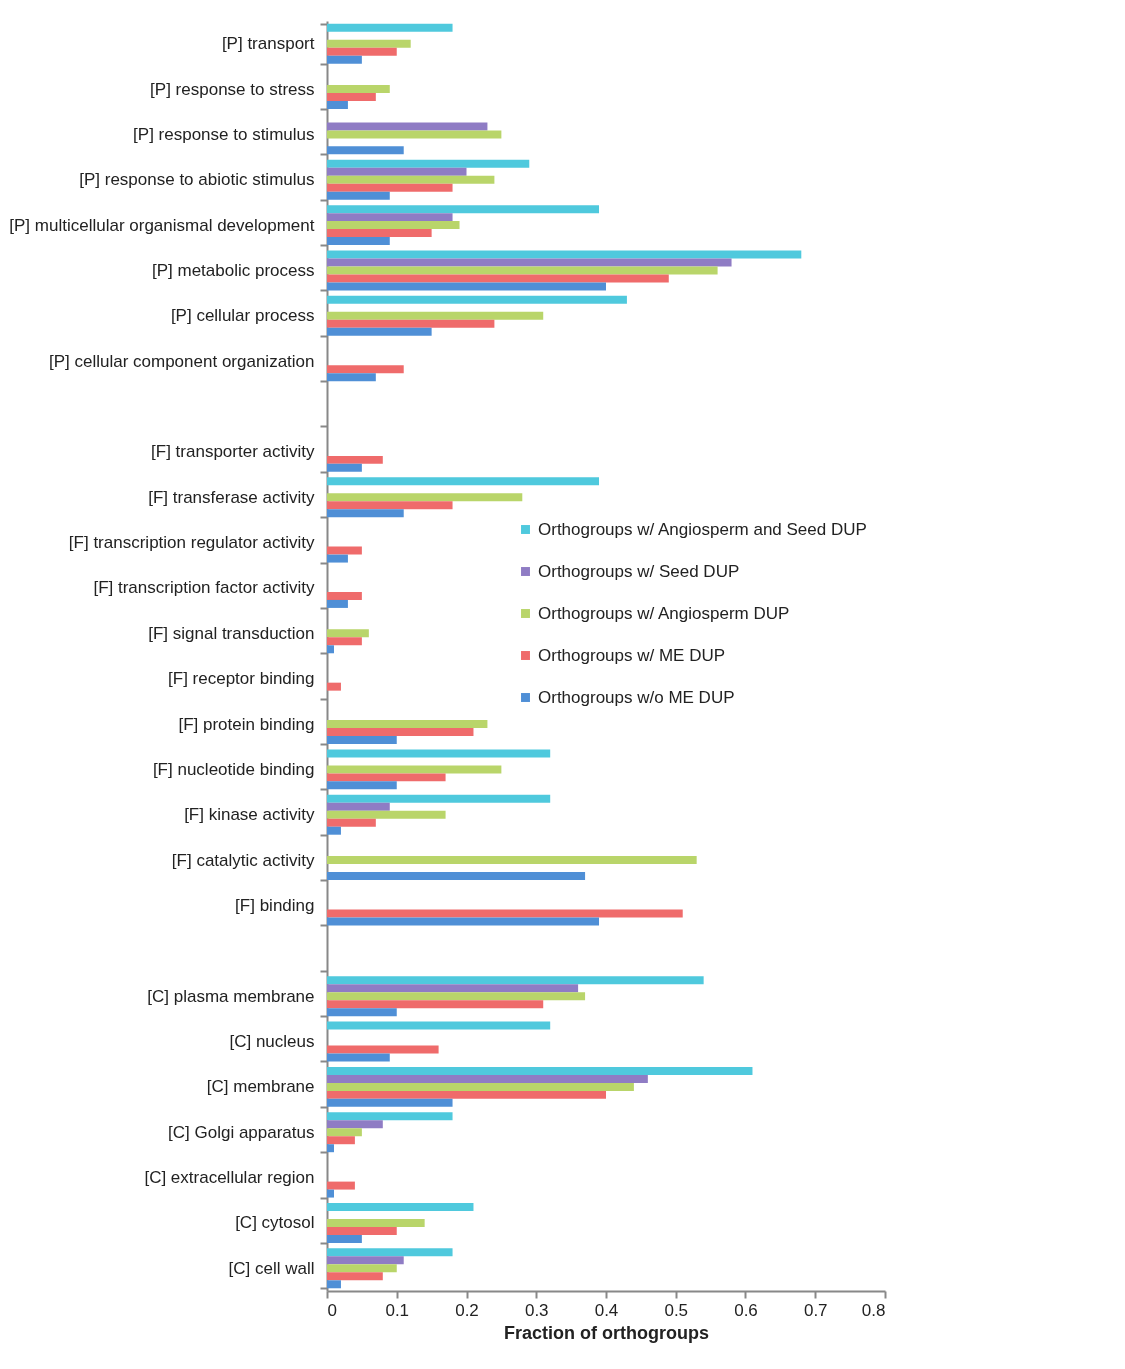 This screenshot has width=1125, height=1369. What do you see at coordinates (224, 134) in the screenshot?
I see `y-tick-label: [P] response to stimulus` at bounding box center [224, 134].